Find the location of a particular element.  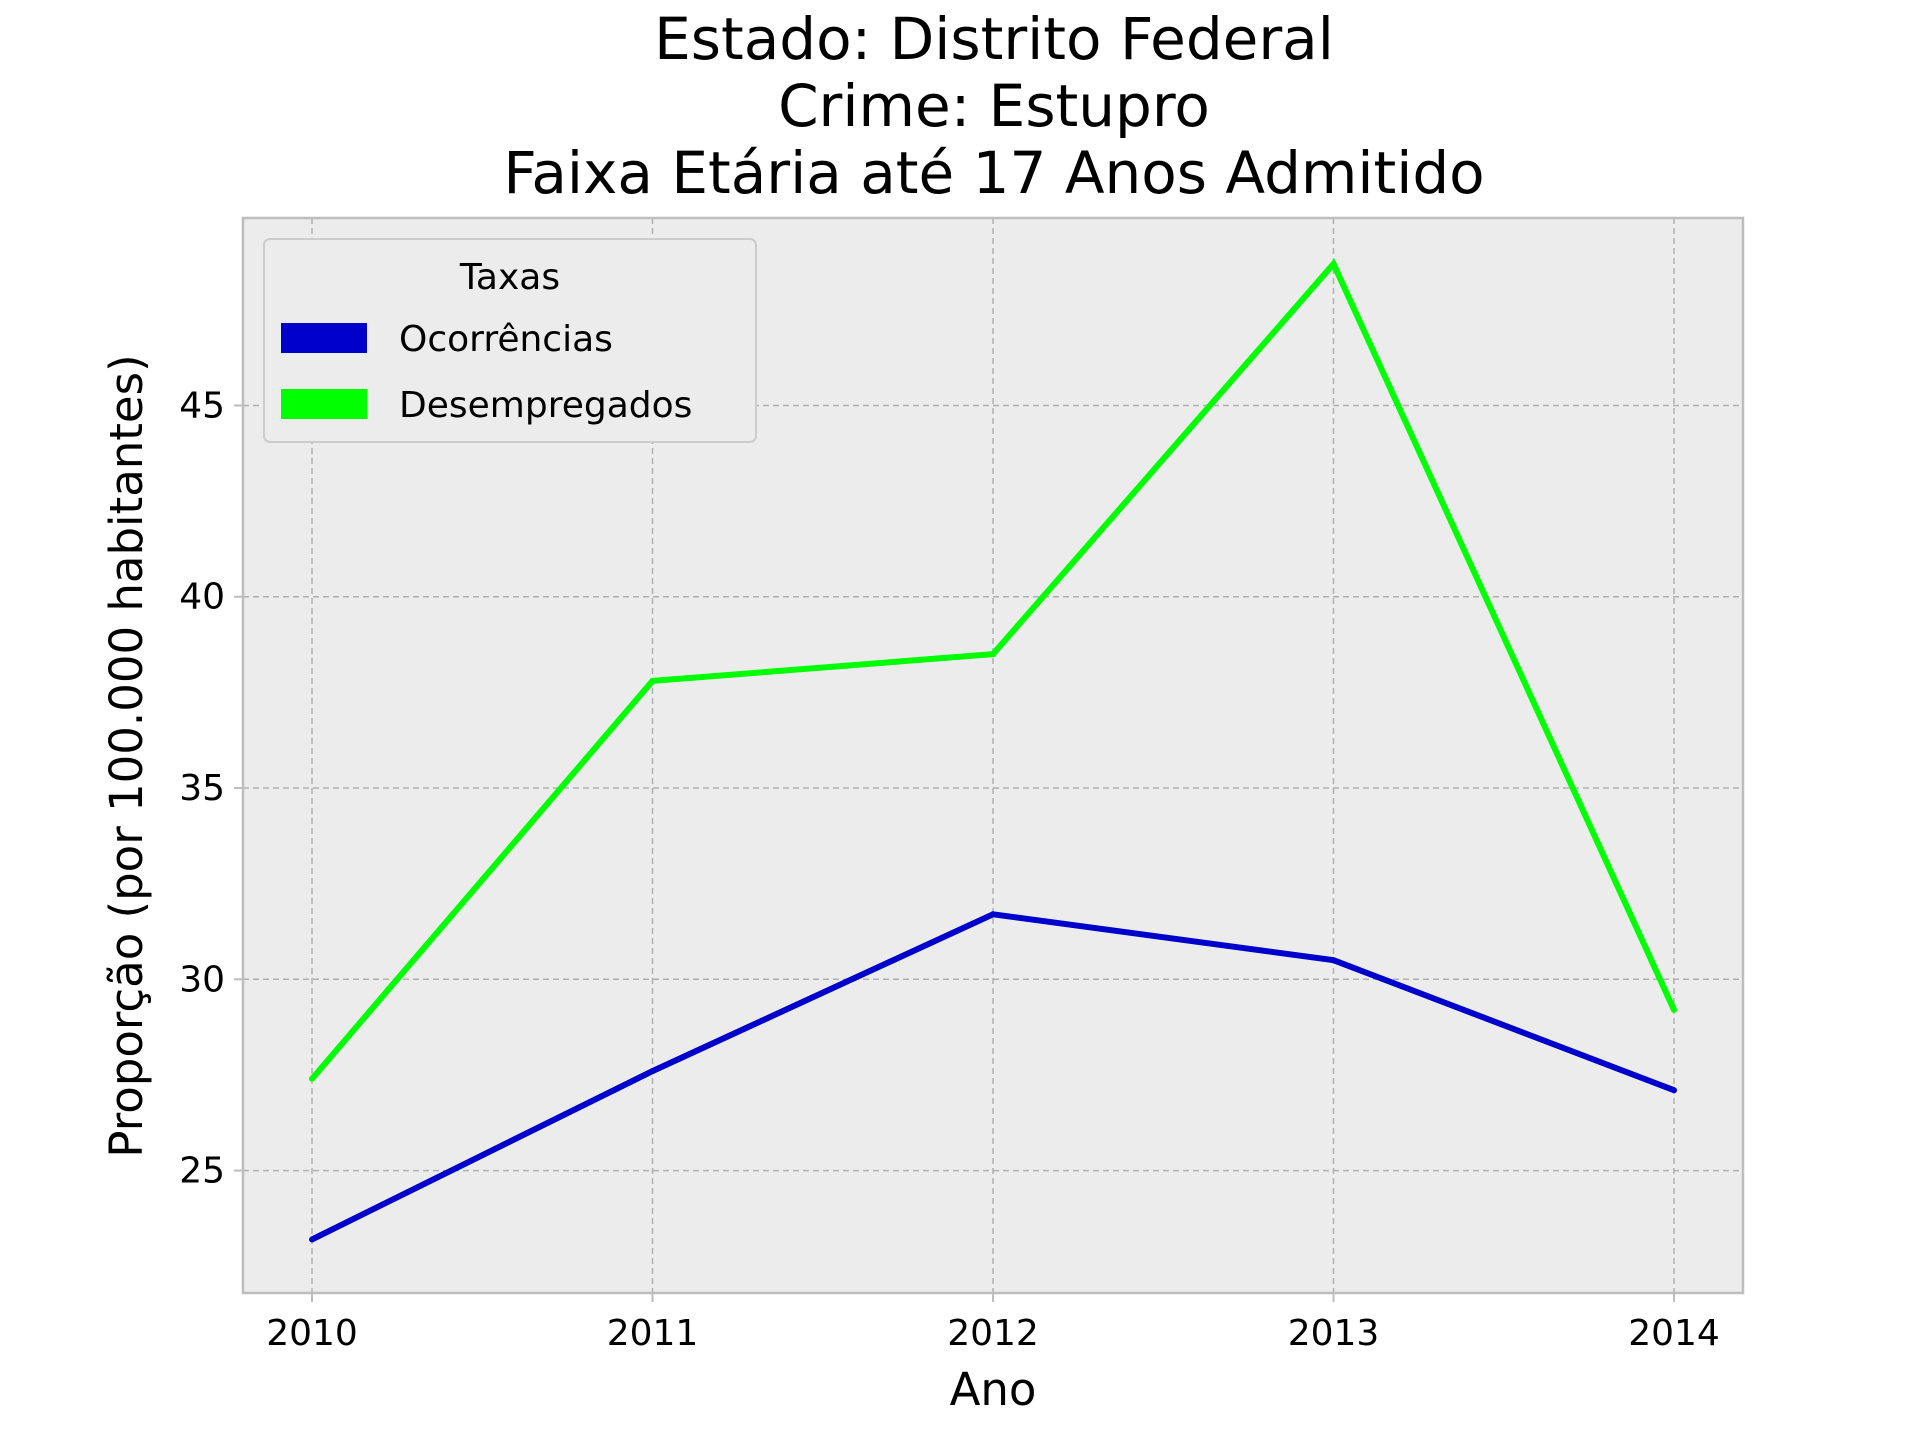

title-line-1: Estado: Distrito Federal is located at coordinates (994, 39).